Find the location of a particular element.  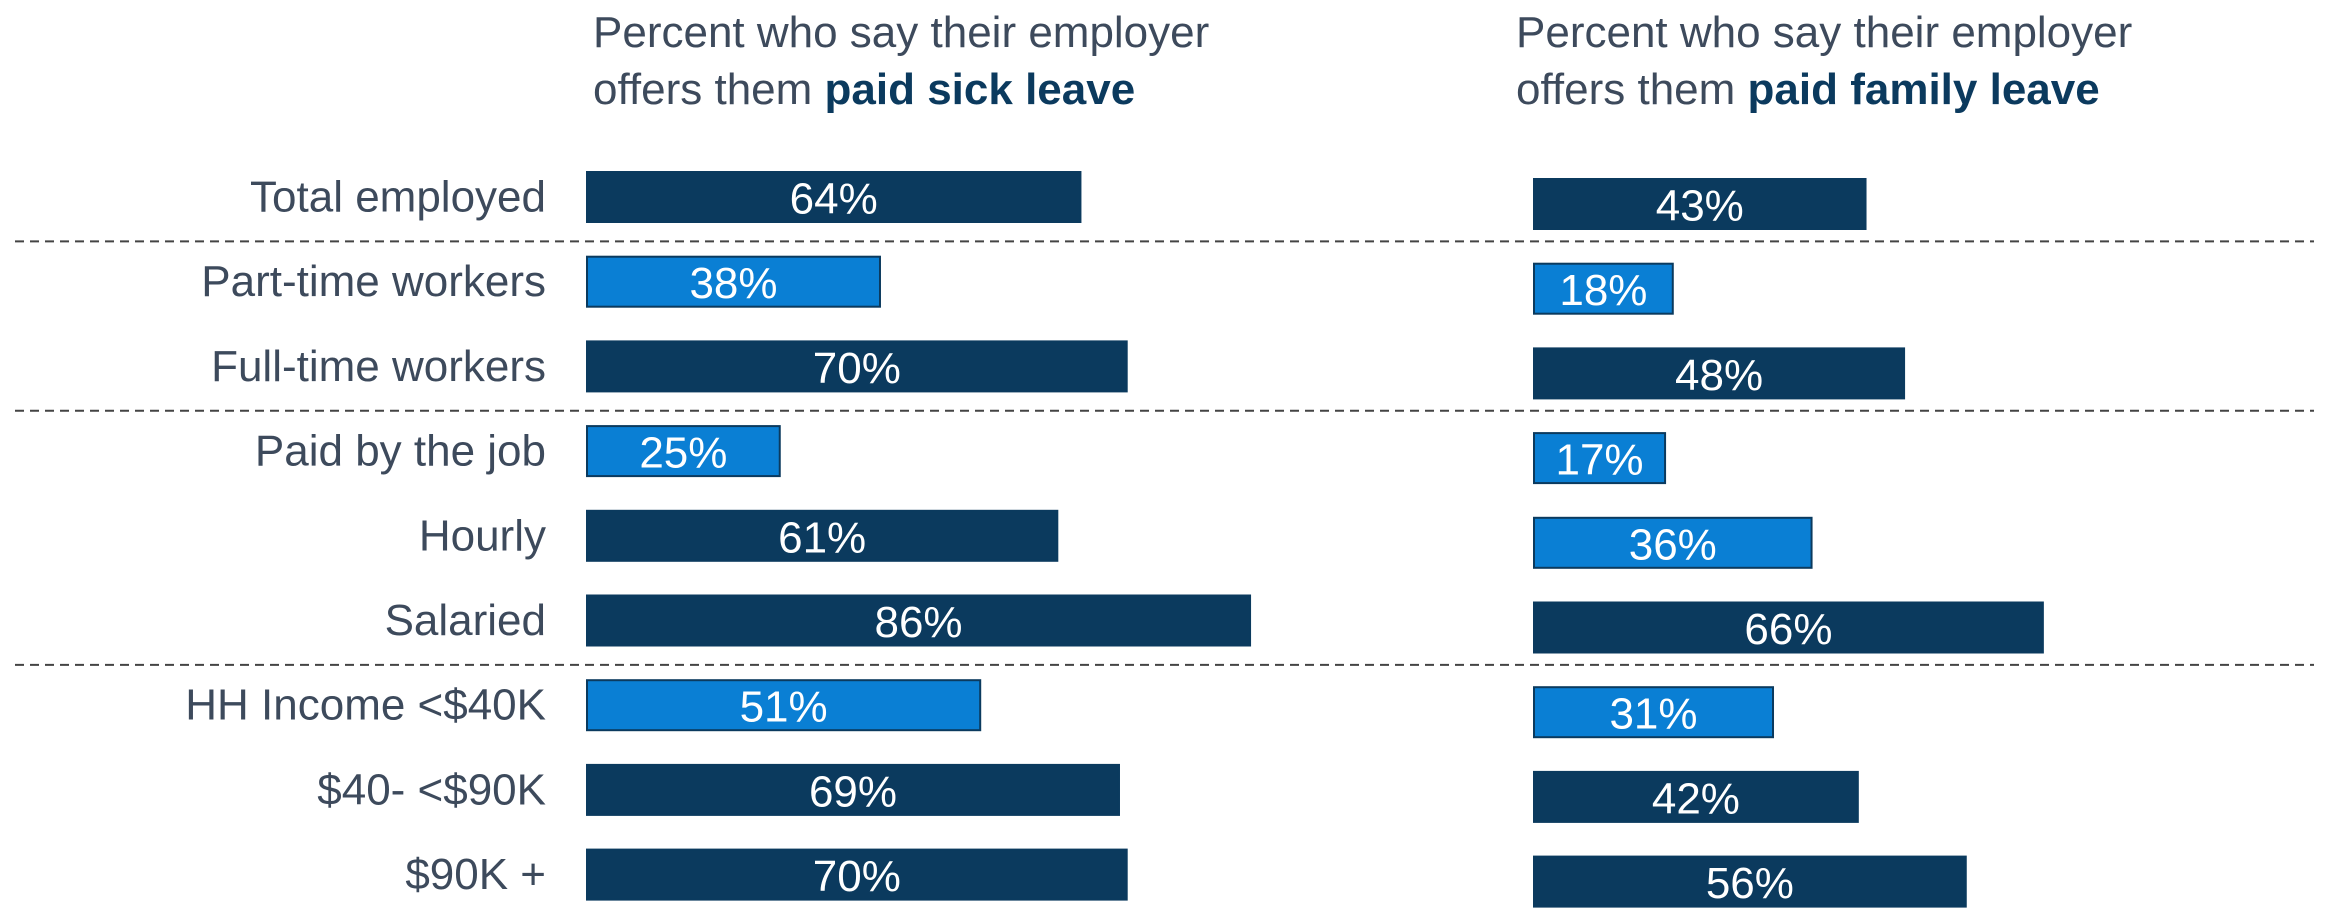

value-label: 66% is located at coordinates (1788, 629).